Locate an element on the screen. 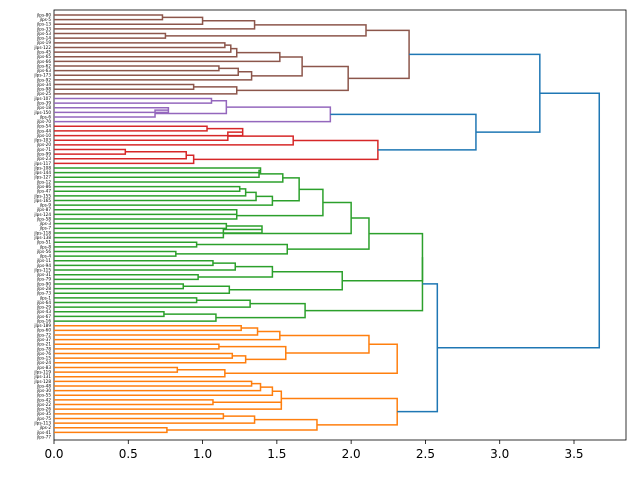  leaf-label: jlps-26 is located at coordinates (43, 409).